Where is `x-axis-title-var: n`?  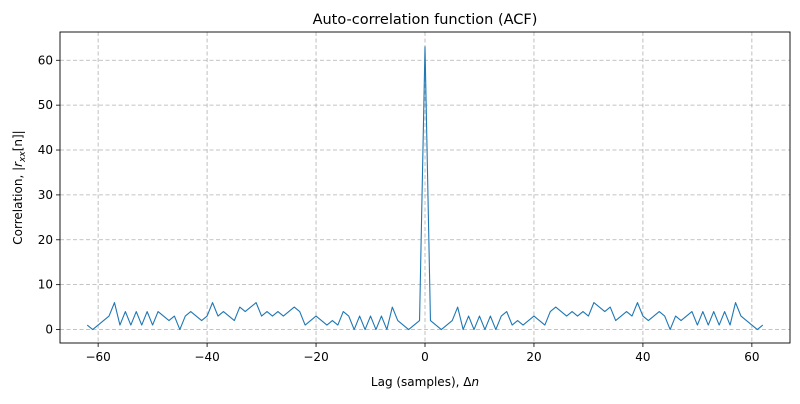
x-axis-title-var: n is located at coordinates (475, 382).